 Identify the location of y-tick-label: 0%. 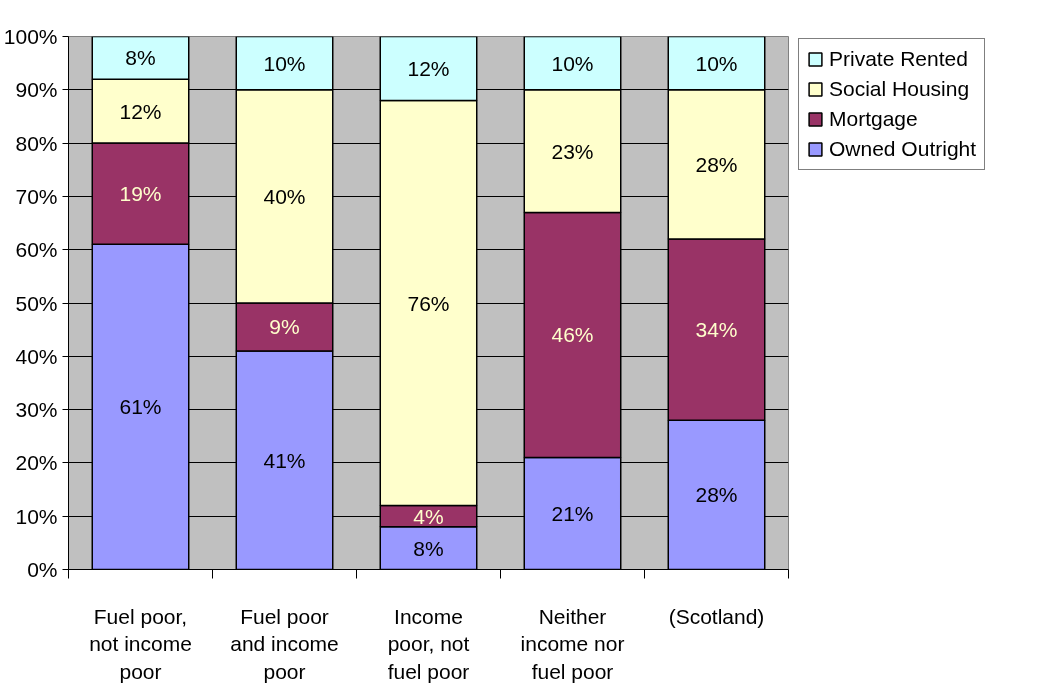
(42, 569).